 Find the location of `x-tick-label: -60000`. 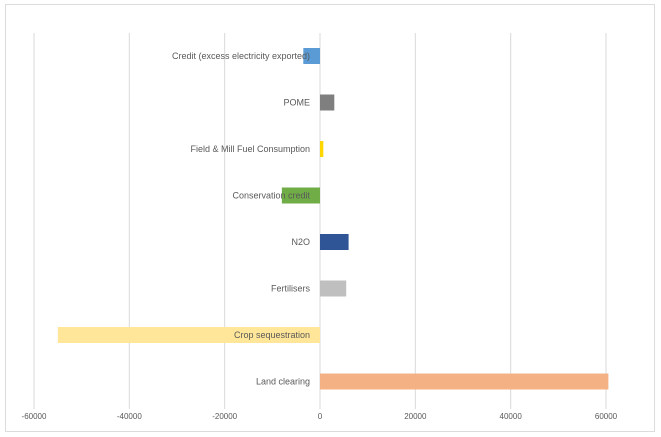

x-tick-label: -60000 is located at coordinates (34, 416).